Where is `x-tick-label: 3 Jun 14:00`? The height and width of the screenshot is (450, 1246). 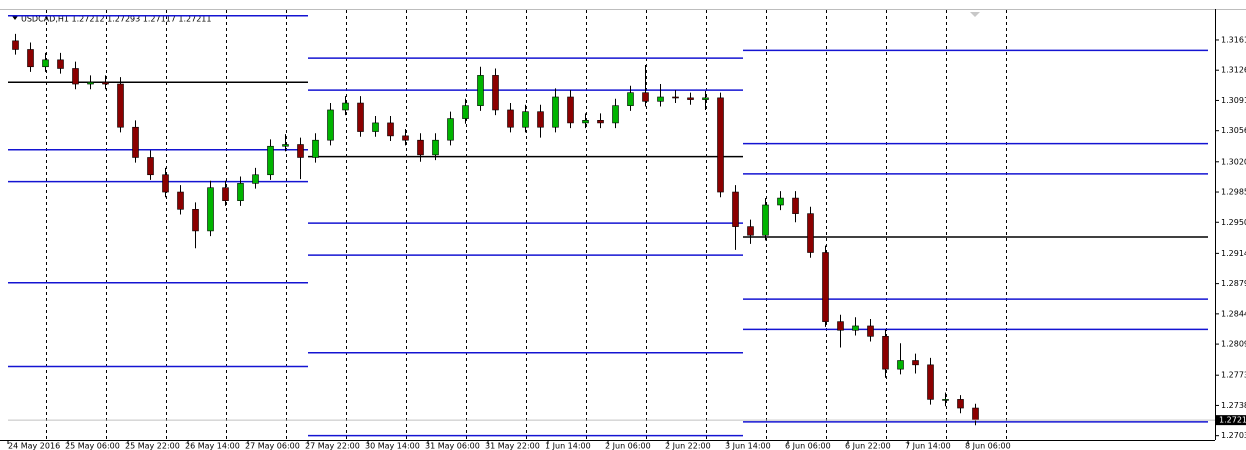
x-tick-label: 3 Jun 14:00 is located at coordinates (748, 446).